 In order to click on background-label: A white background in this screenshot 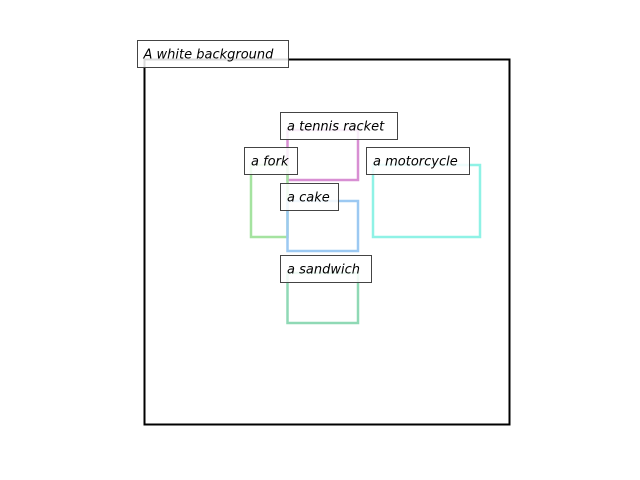, I will do `click(209, 55)`.